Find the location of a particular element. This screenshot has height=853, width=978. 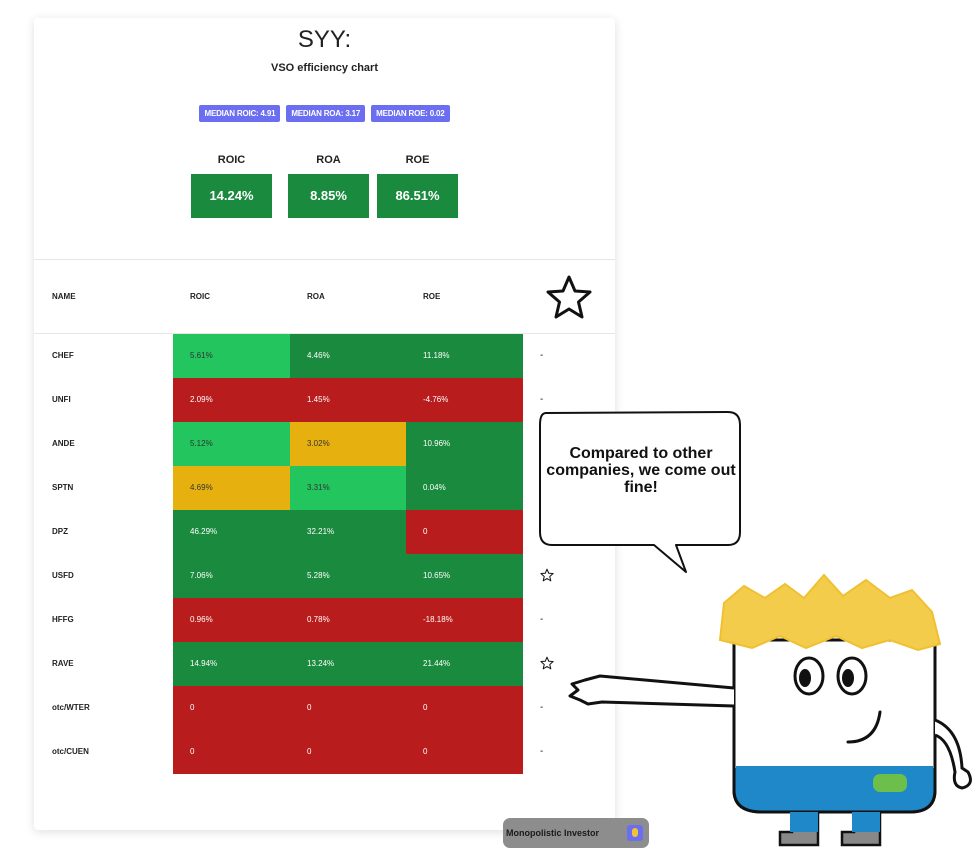

cell-roic: 0.96% is located at coordinates (231, 620).